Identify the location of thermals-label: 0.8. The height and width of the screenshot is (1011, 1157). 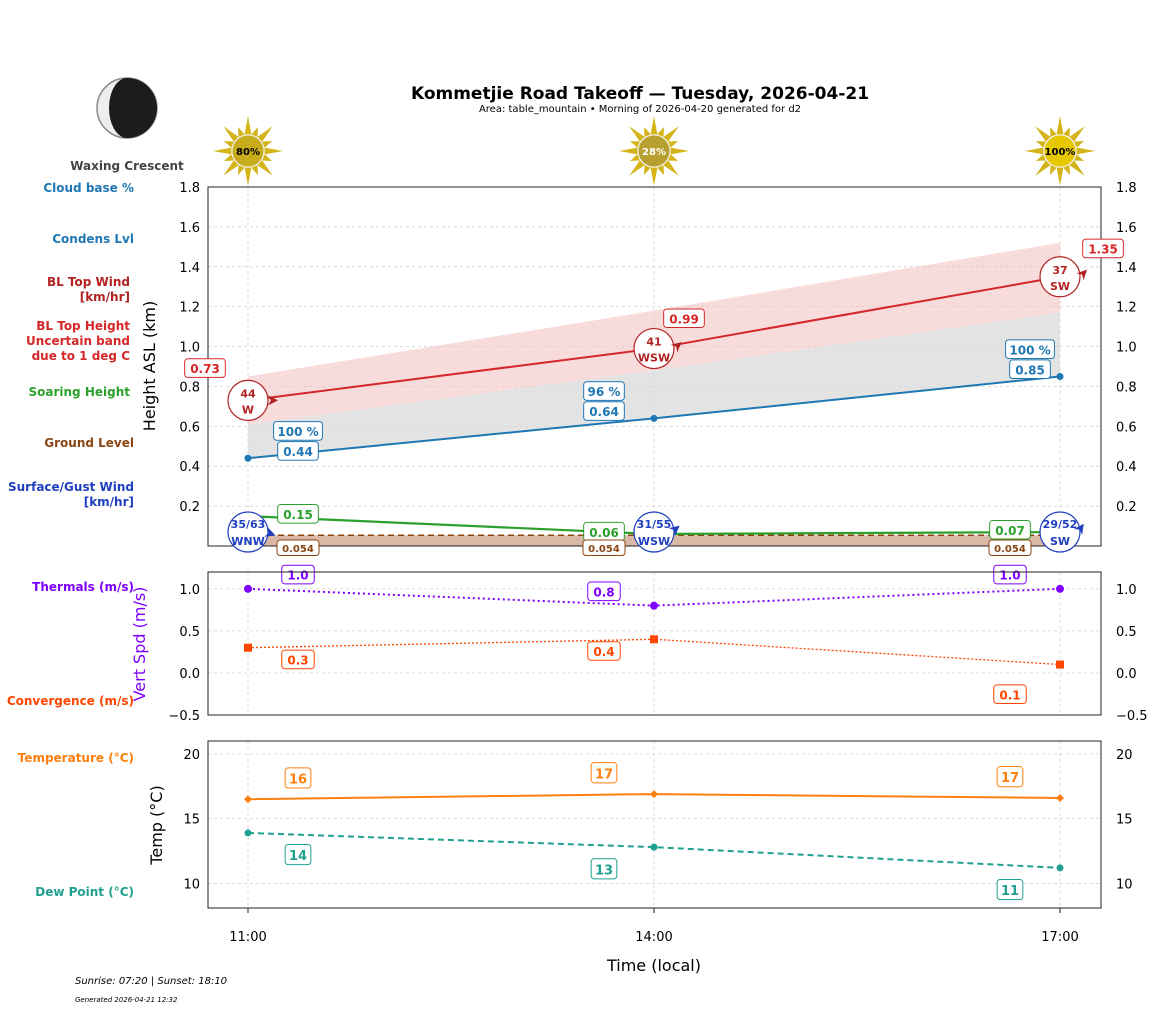
(604, 591).